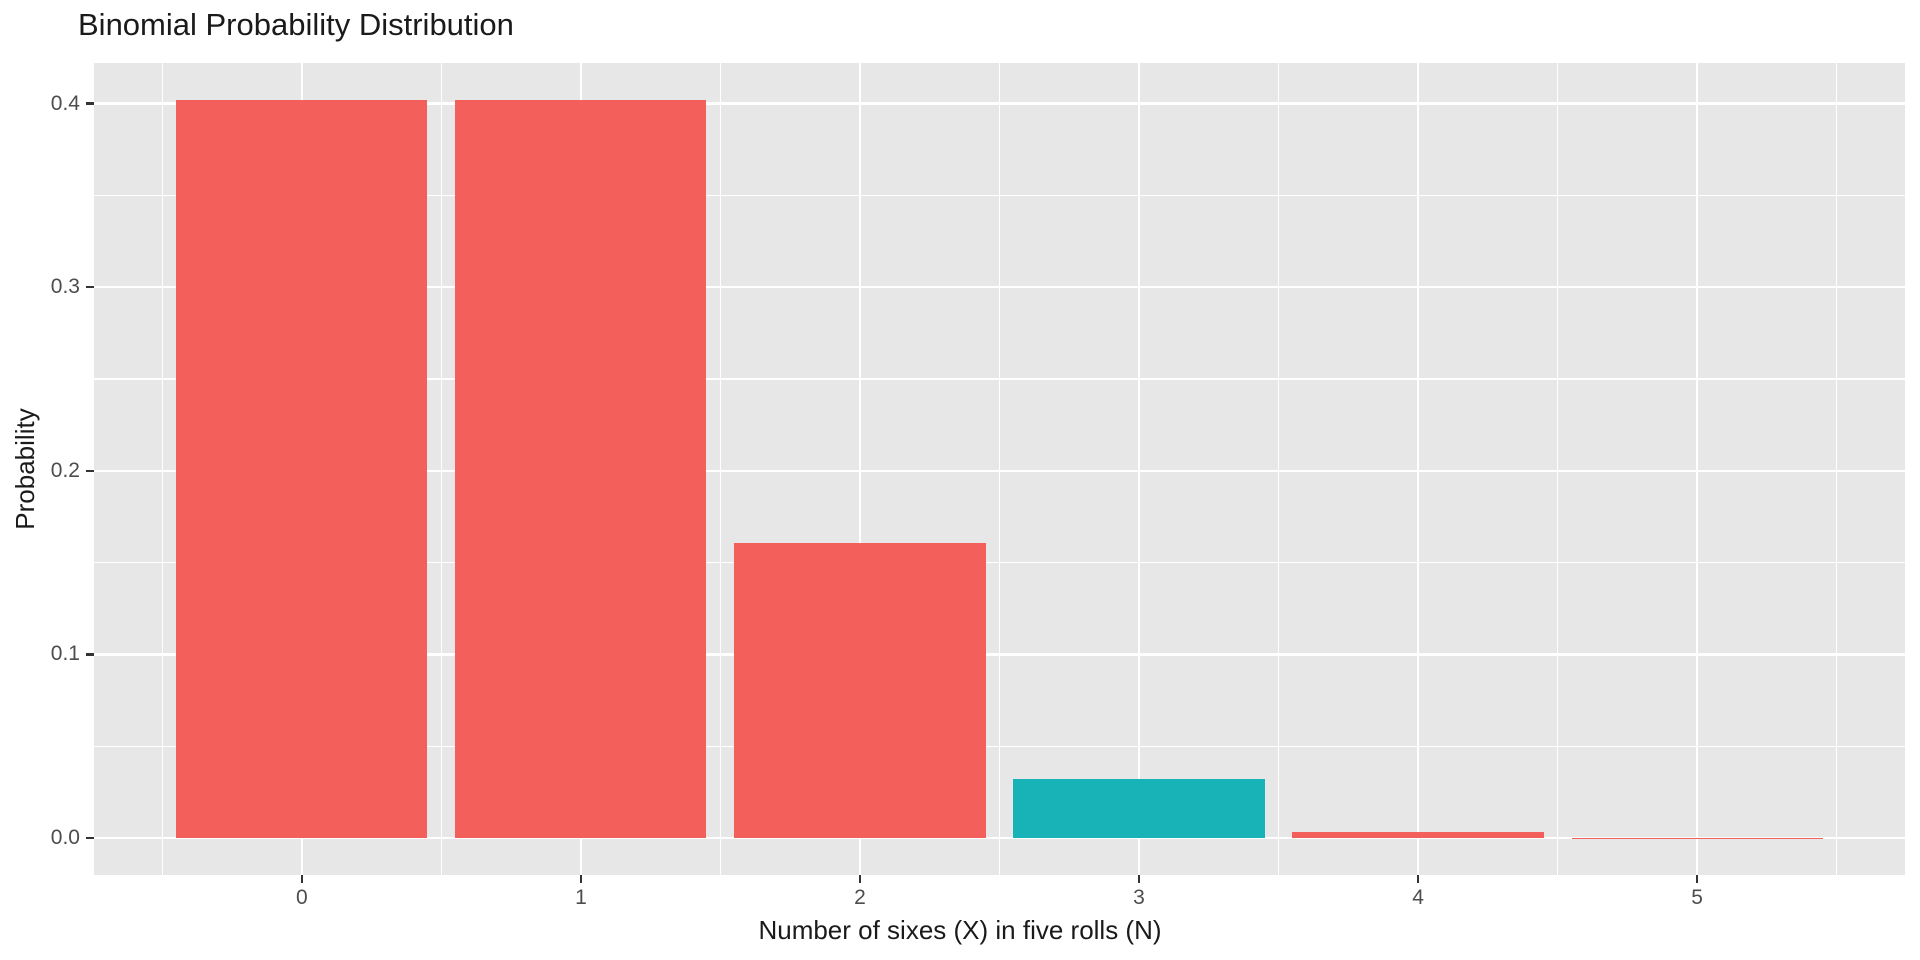 The width and height of the screenshot is (1920, 960). Describe the element at coordinates (860, 897) in the screenshot. I see `x-tick-label: 2` at that location.